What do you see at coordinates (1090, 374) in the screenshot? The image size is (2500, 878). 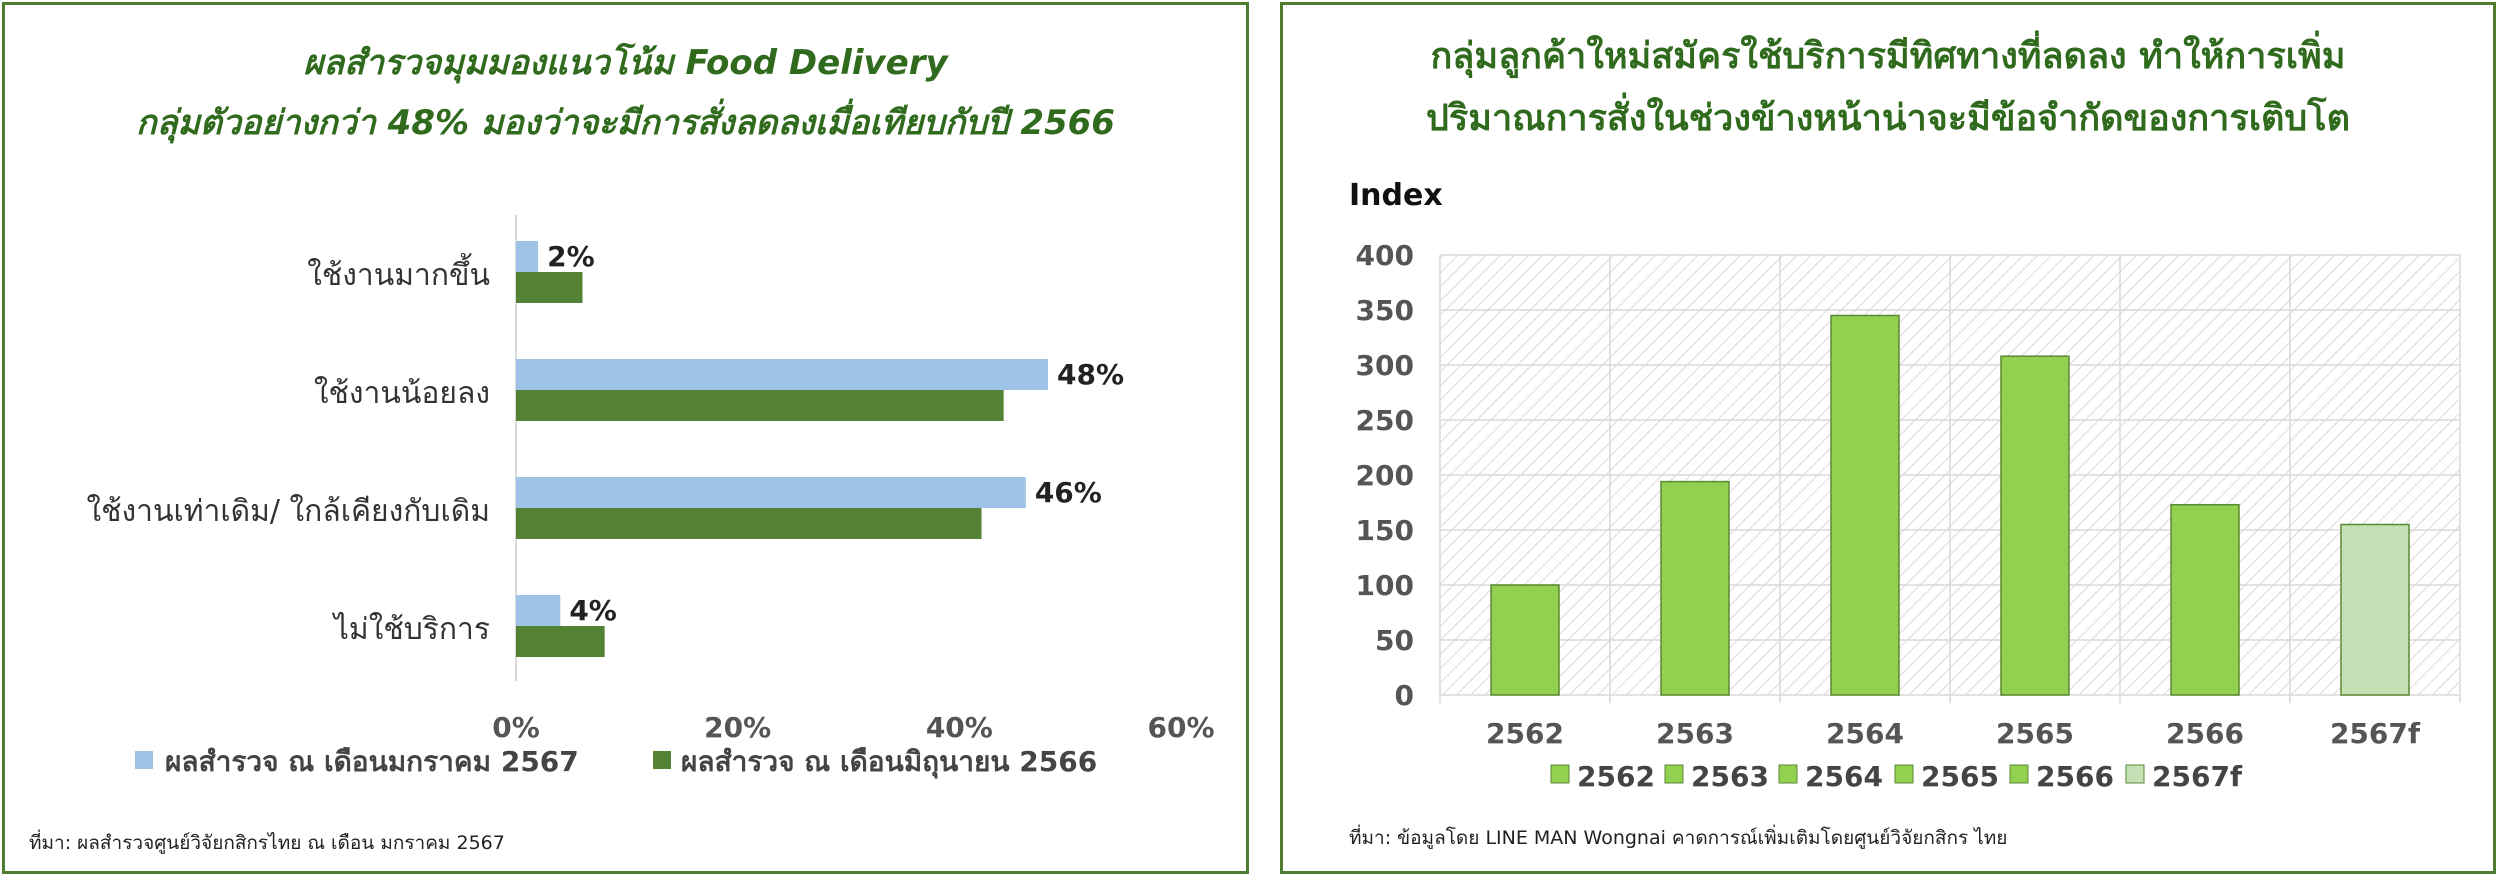 I see `left-data-label: 48%` at bounding box center [1090, 374].